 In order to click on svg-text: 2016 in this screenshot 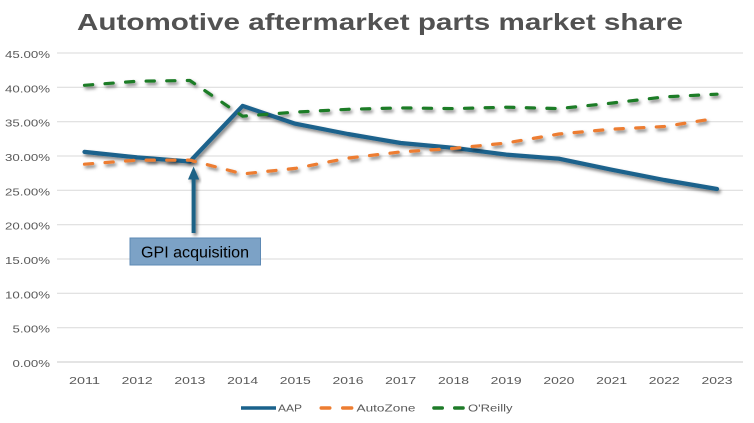, I will do `click(348, 381)`.